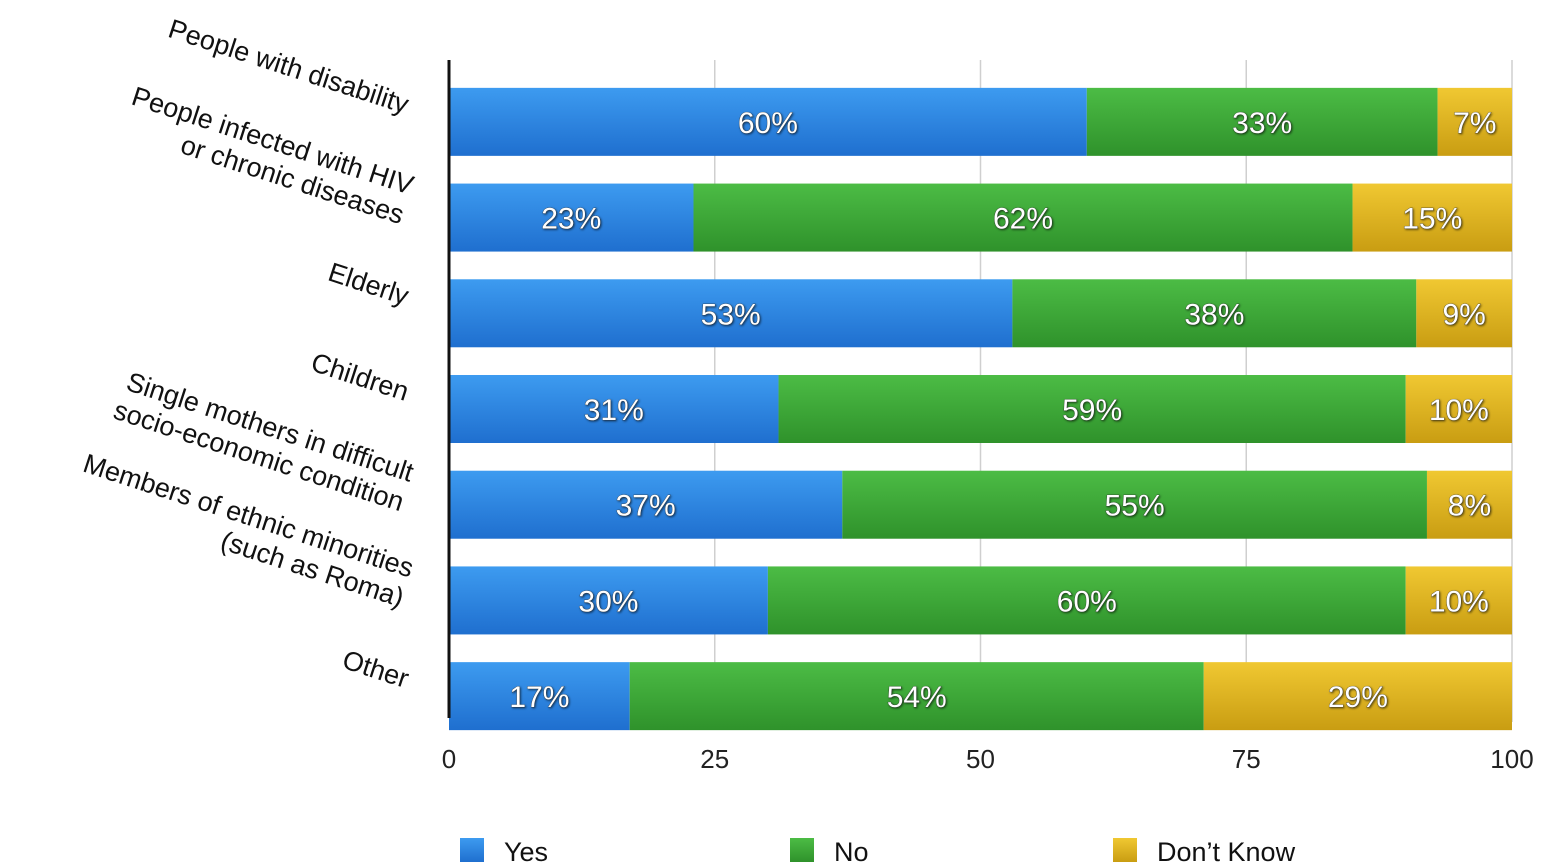 This screenshot has height=866, width=1555. Describe the element at coordinates (851, 851) in the screenshot. I see `legend-label: No` at that location.